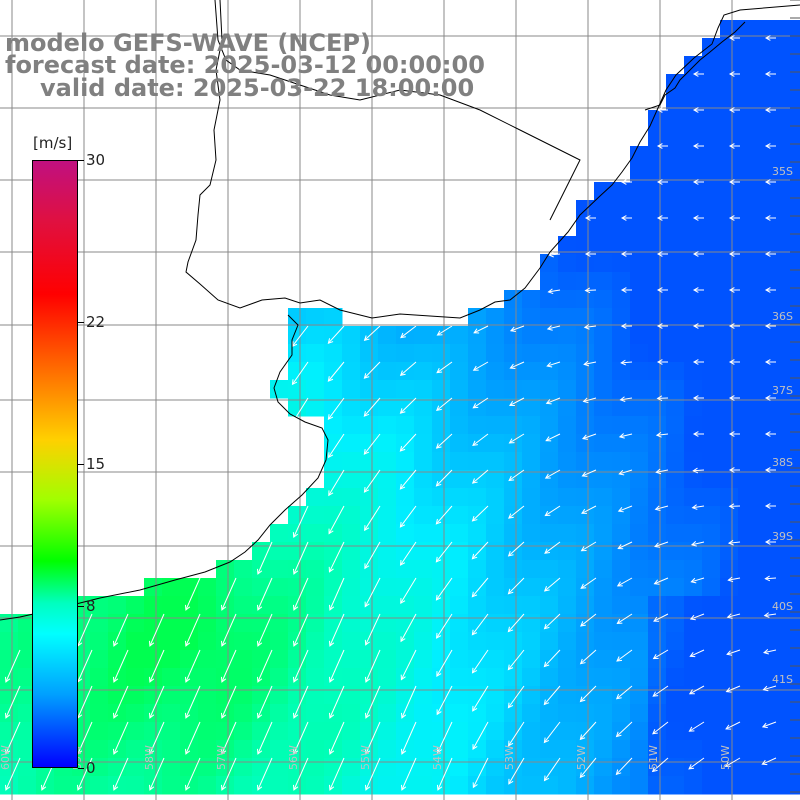 This screenshot has height=800, width=800. What do you see at coordinates (397, 110) in the screenshot?
I see `border-line` at bounding box center [397, 110].